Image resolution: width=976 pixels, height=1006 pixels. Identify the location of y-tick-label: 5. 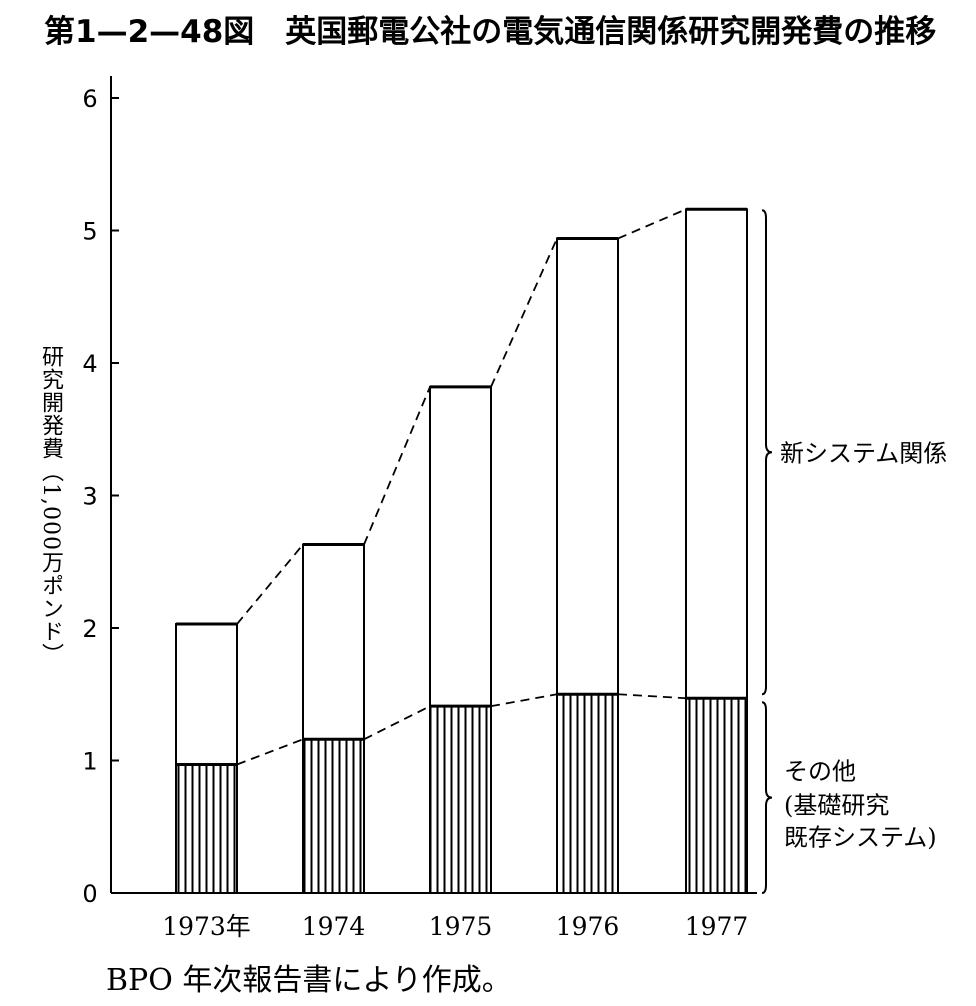
(89, 232).